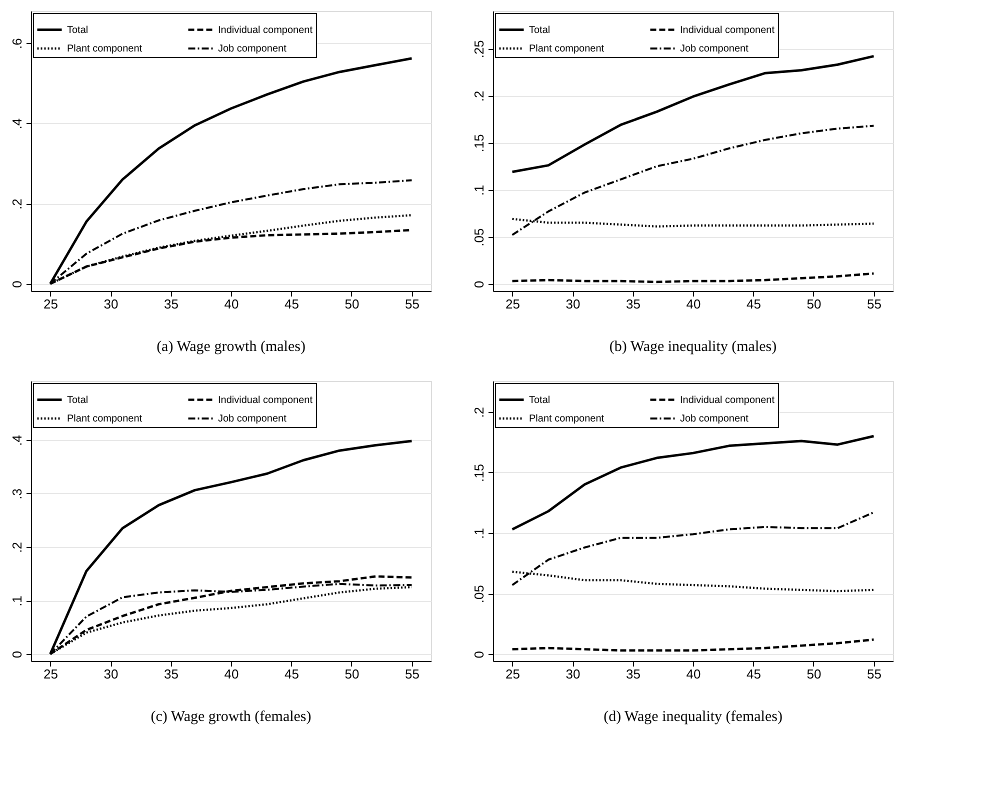 This screenshot has height=807, width=992. I want to click on text: (a) Wage growth (males), so click(231, 347).